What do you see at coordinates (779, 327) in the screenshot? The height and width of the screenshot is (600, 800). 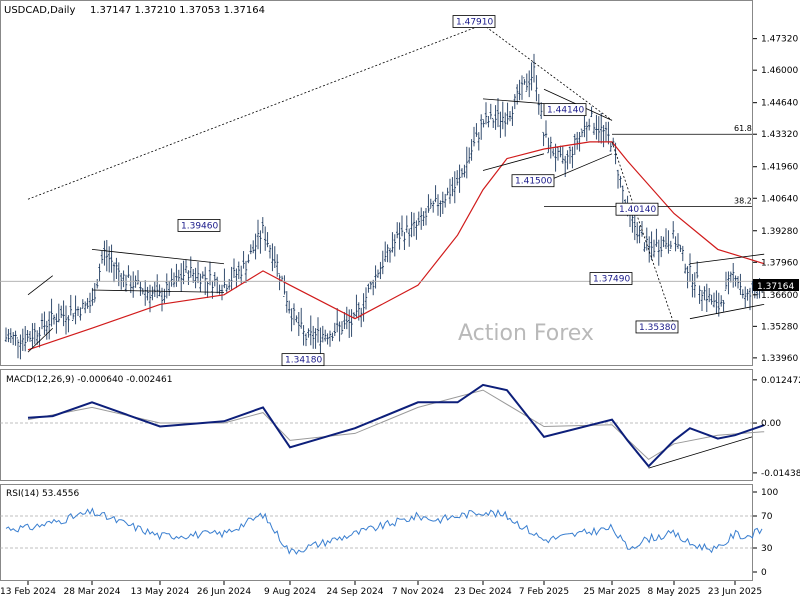 I see `price-axis-label: 1.35280` at bounding box center [779, 327].